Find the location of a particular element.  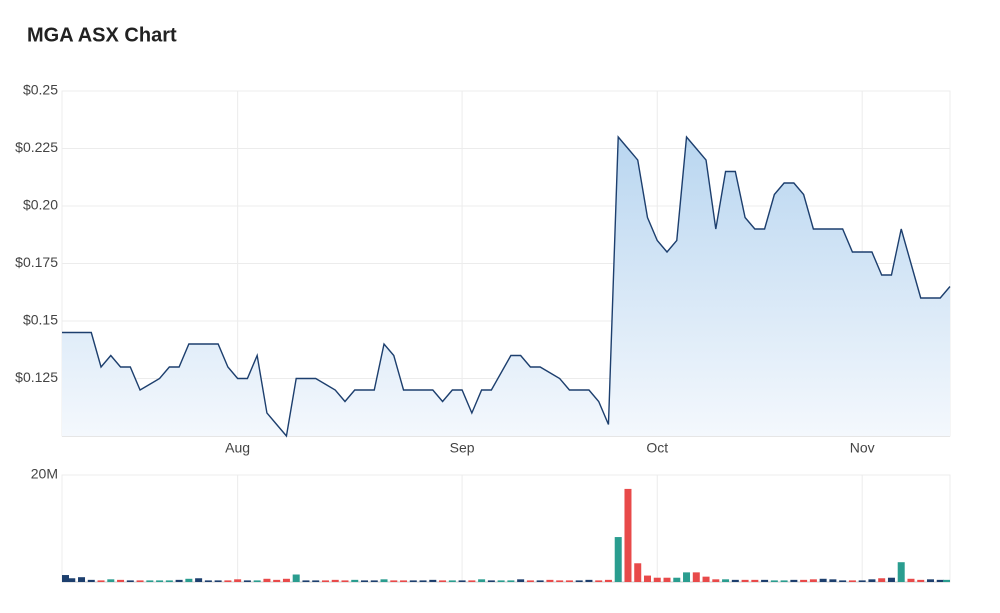

y-tick-label: $0.20 is located at coordinates (40, 205).